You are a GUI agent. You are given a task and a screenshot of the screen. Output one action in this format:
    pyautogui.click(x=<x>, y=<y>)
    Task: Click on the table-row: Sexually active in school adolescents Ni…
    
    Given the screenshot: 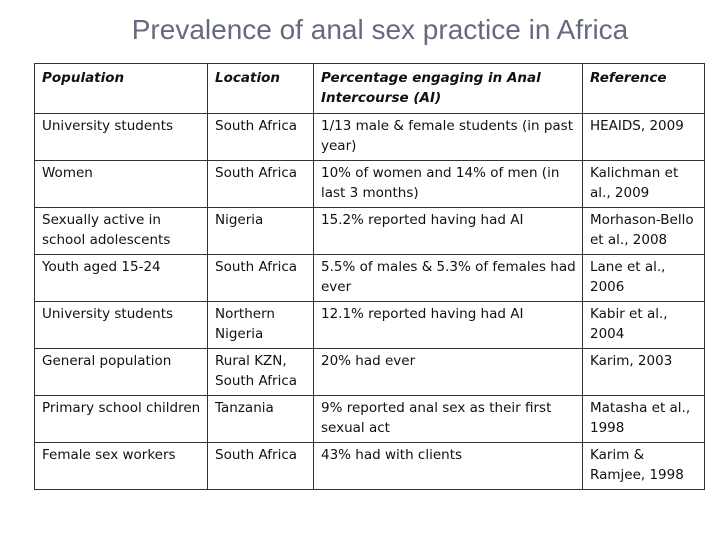 What is the action you would take?
    pyautogui.click(x=369, y=231)
    